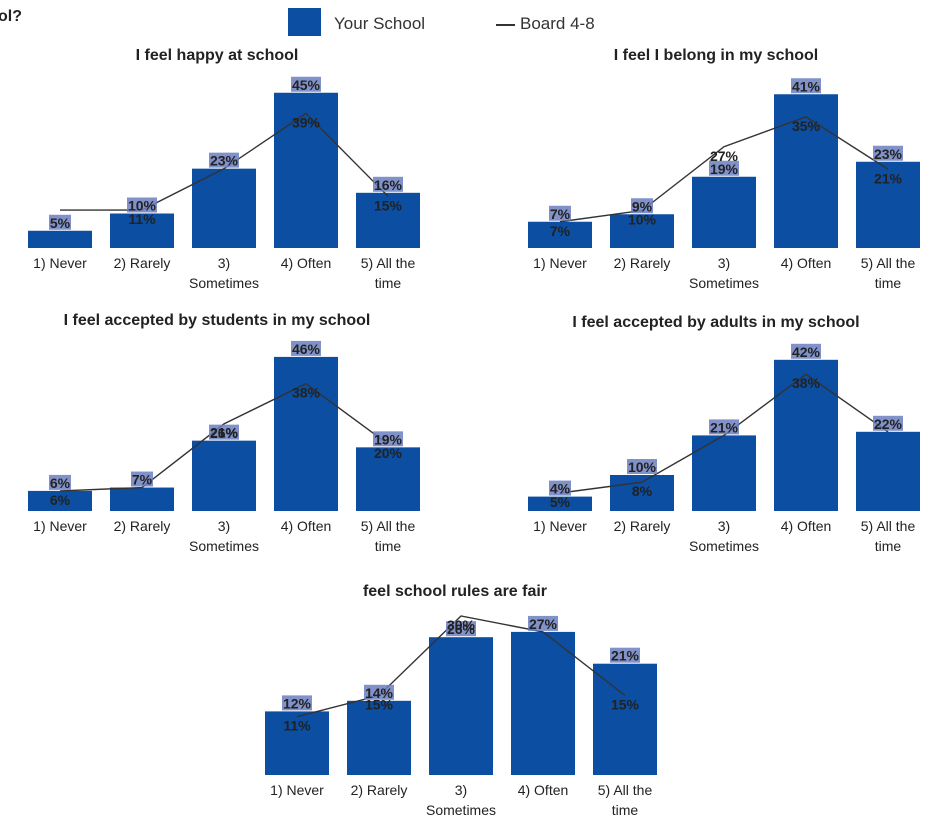 This screenshot has height=825, width=926. What do you see at coordinates (306, 122) in the screenshot?
I see `data-label-board: 39%` at bounding box center [306, 122].